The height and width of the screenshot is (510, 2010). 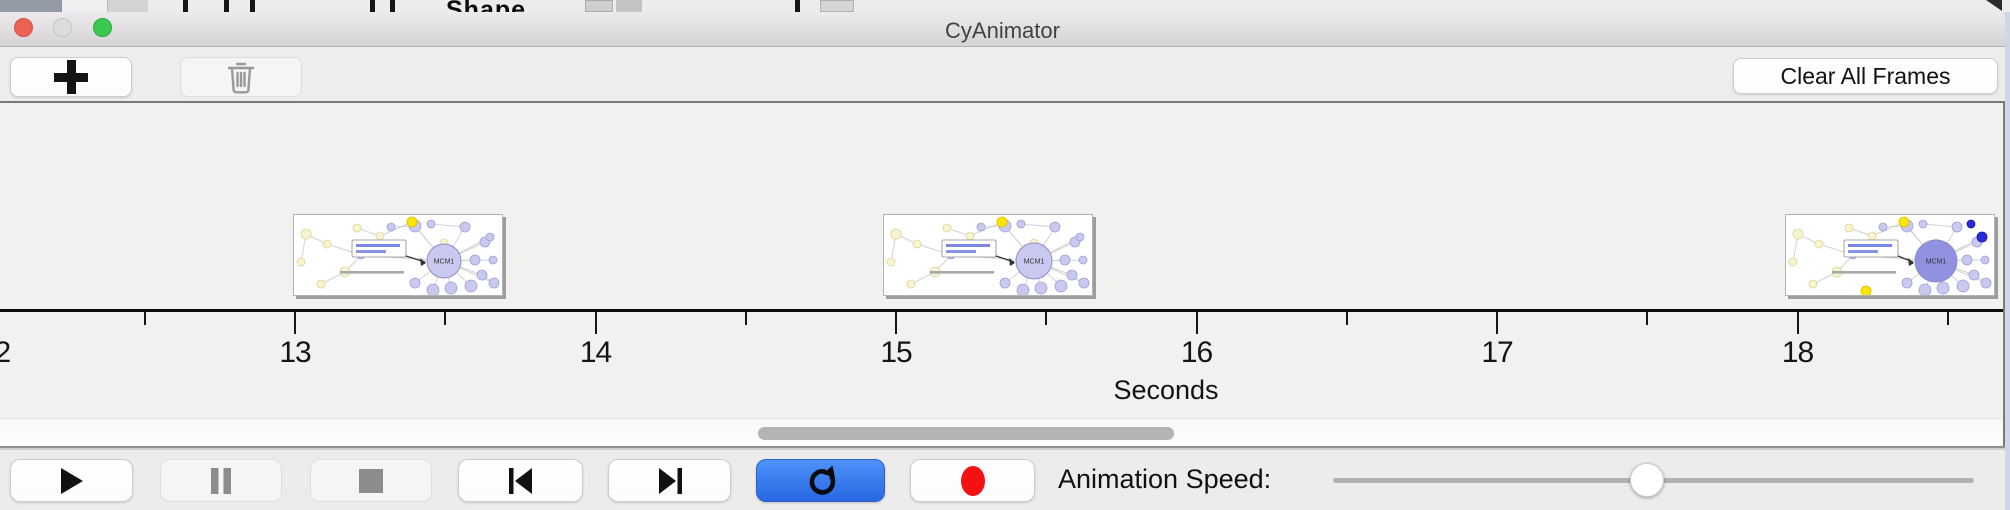 I want to click on trash-icon, so click(x=241, y=78).